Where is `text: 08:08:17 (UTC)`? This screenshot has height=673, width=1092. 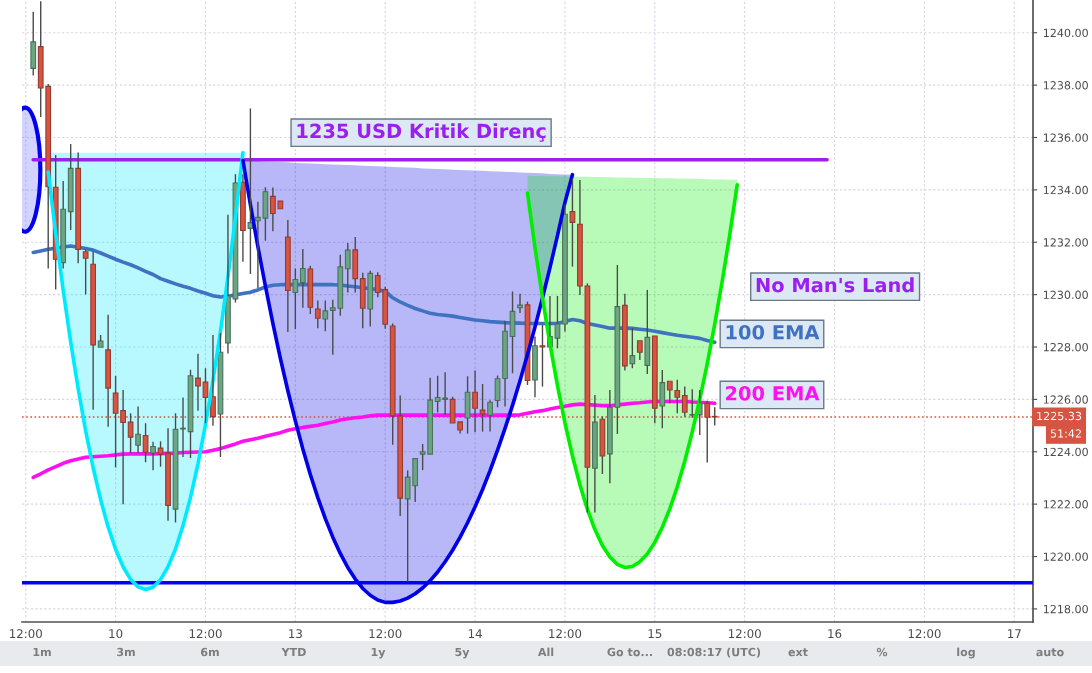
text: 08:08:17 (UTC) is located at coordinates (714, 652).